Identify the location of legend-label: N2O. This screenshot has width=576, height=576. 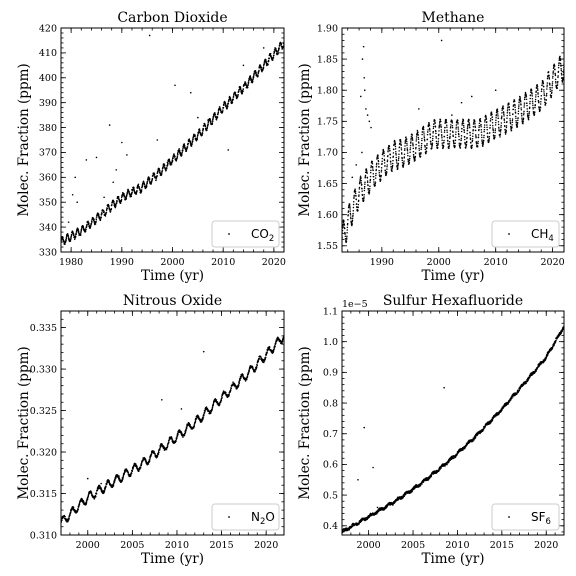
(263, 518).